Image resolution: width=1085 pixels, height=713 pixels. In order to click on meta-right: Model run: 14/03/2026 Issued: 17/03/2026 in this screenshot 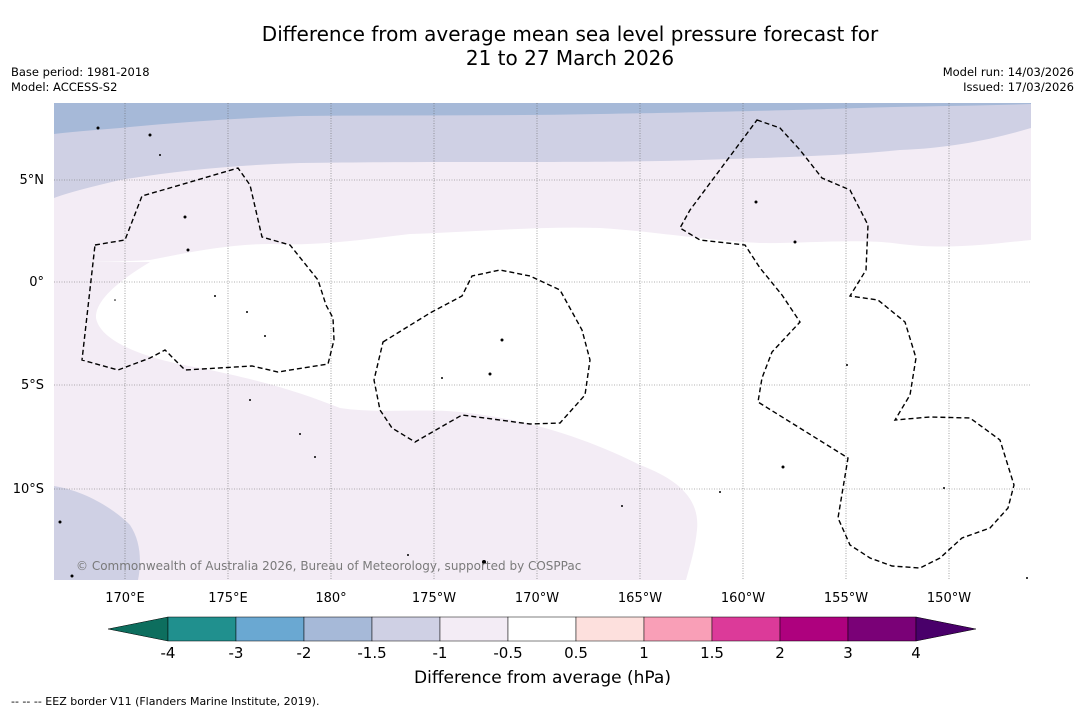, I will do `click(1008, 80)`.